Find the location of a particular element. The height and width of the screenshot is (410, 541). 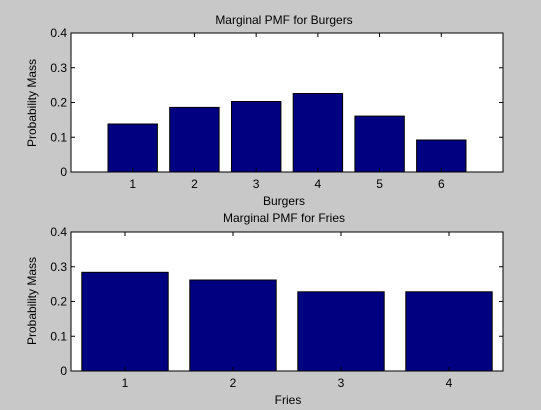

x-axis-label: Burgers is located at coordinates (284, 201).